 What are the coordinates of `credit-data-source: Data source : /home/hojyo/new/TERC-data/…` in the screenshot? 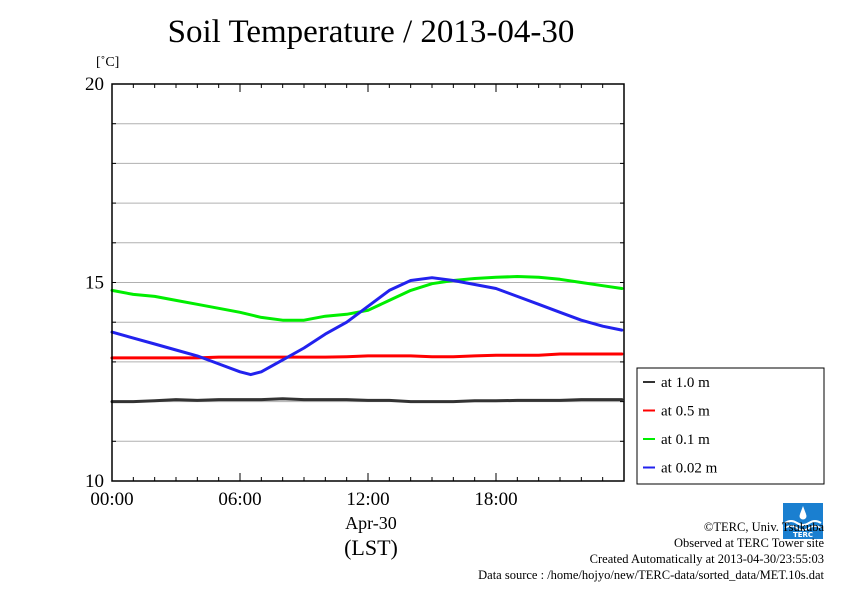 It's located at (651, 575).